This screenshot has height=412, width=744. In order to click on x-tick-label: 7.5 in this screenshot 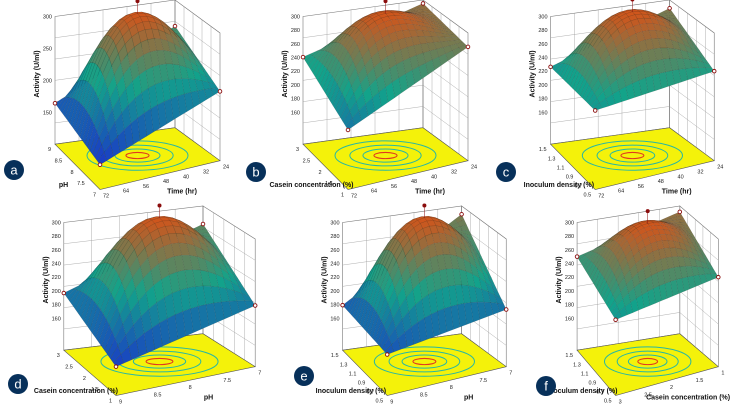, I will do `click(81, 184)`.